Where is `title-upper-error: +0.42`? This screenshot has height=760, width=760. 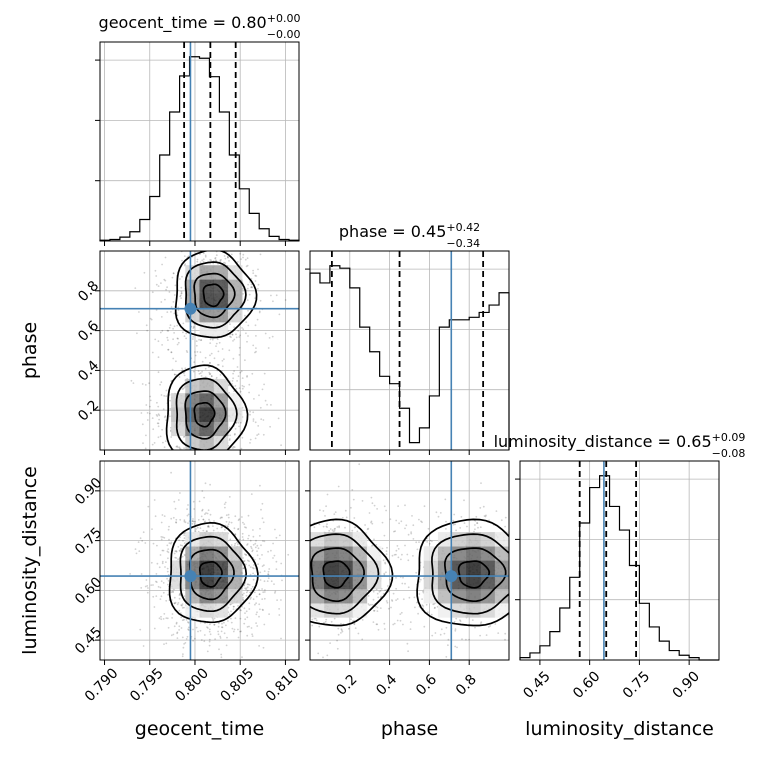 title-upper-error: +0.42 is located at coordinates (463, 227).